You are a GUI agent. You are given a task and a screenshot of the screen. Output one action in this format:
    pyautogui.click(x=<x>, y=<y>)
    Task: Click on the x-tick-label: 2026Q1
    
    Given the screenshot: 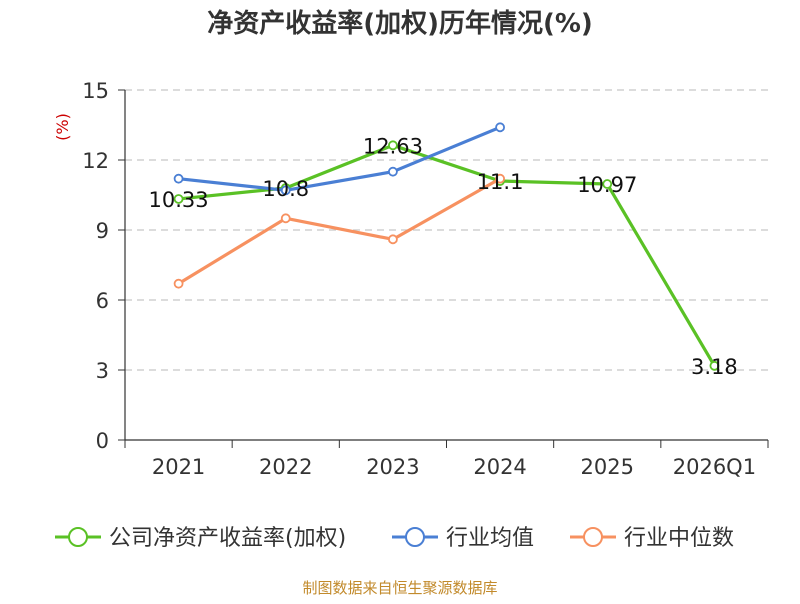 What is the action you would take?
    pyautogui.click(x=714, y=467)
    